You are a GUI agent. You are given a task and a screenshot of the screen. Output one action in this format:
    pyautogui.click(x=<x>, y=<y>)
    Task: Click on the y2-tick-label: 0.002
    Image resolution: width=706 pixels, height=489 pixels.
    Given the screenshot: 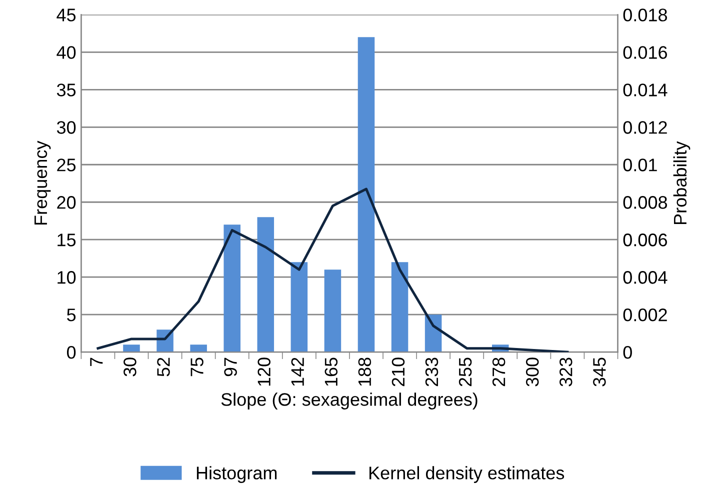 What is the action you would take?
    pyautogui.click(x=645, y=315)
    